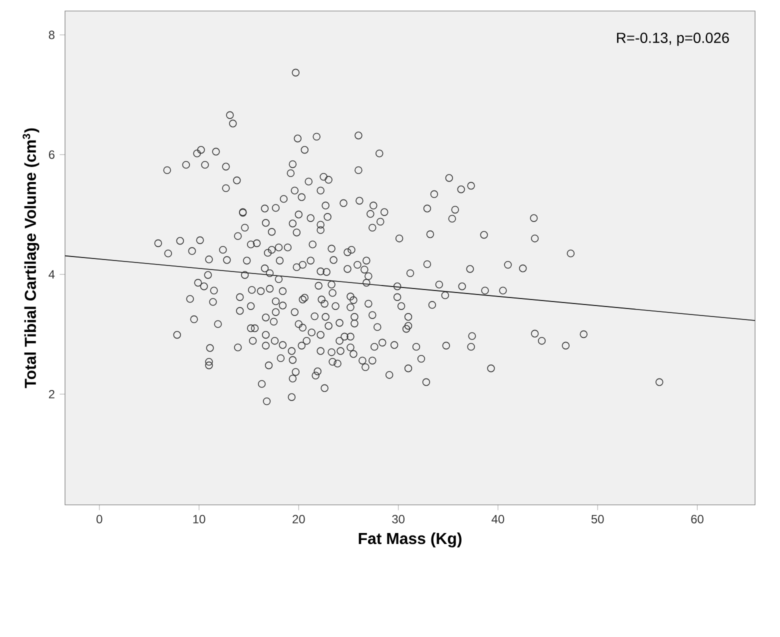 This screenshot has height=637, width=780. What do you see at coordinates (51, 154) in the screenshot?
I see `y-tick-label: 6` at bounding box center [51, 154].